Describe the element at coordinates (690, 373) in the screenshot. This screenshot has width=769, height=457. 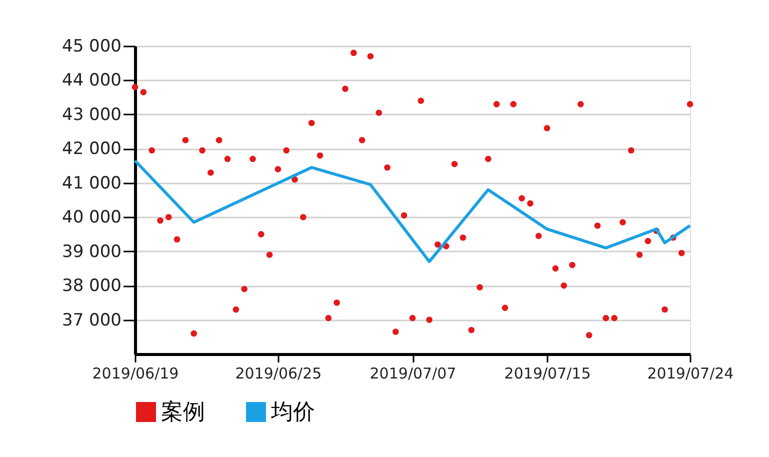
I see `x-tick-label: 2019/07/24` at that location.